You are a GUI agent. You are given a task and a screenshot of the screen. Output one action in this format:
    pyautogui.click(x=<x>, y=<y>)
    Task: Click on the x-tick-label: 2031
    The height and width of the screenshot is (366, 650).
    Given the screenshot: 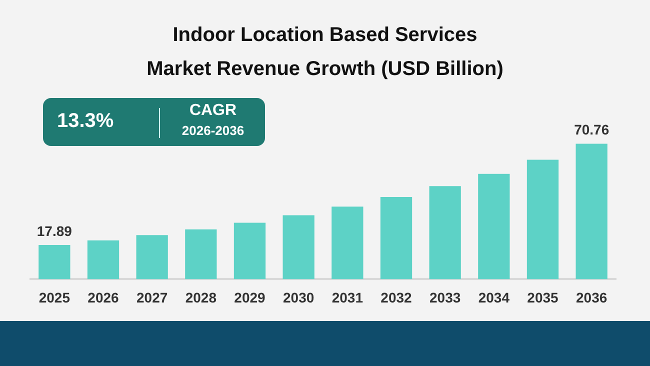 What is the action you would take?
    pyautogui.click(x=348, y=297)
    